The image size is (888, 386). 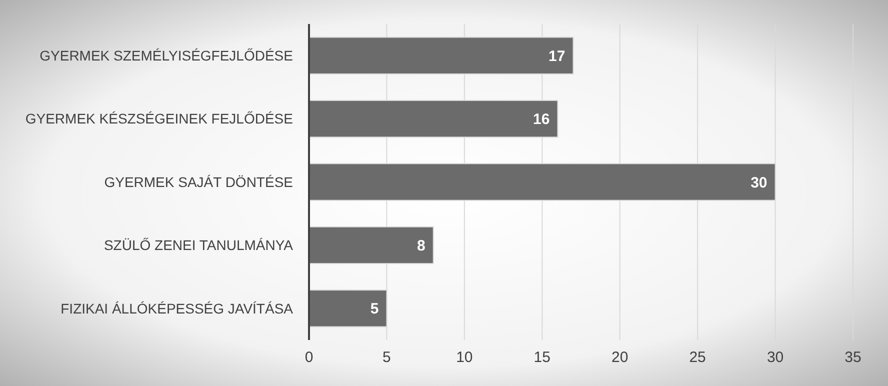 What do you see at coordinates (775, 357) in the screenshot?
I see `x-tick-label: 30` at bounding box center [775, 357].